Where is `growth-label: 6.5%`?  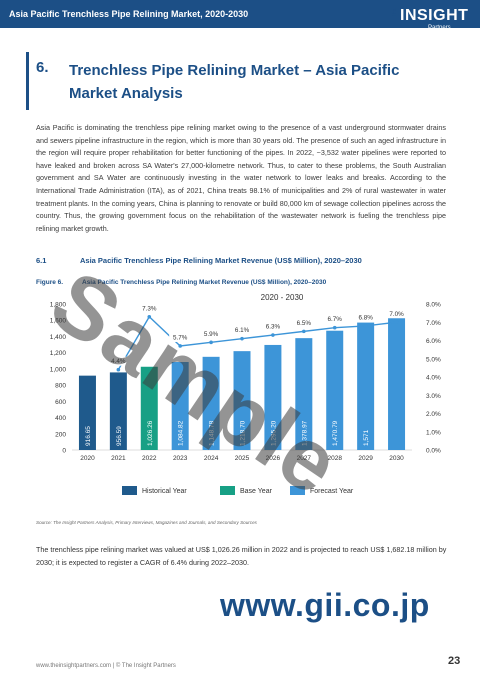
growth-label: 6.5% is located at coordinates (304, 323).